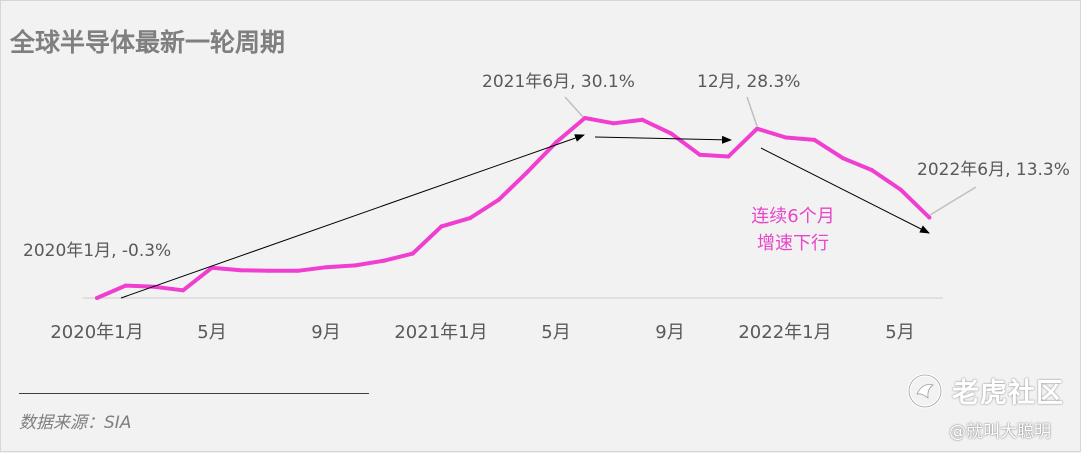 The image size is (1081, 453). What do you see at coordinates (194, 393) in the screenshot?
I see `source-divider` at bounding box center [194, 393].